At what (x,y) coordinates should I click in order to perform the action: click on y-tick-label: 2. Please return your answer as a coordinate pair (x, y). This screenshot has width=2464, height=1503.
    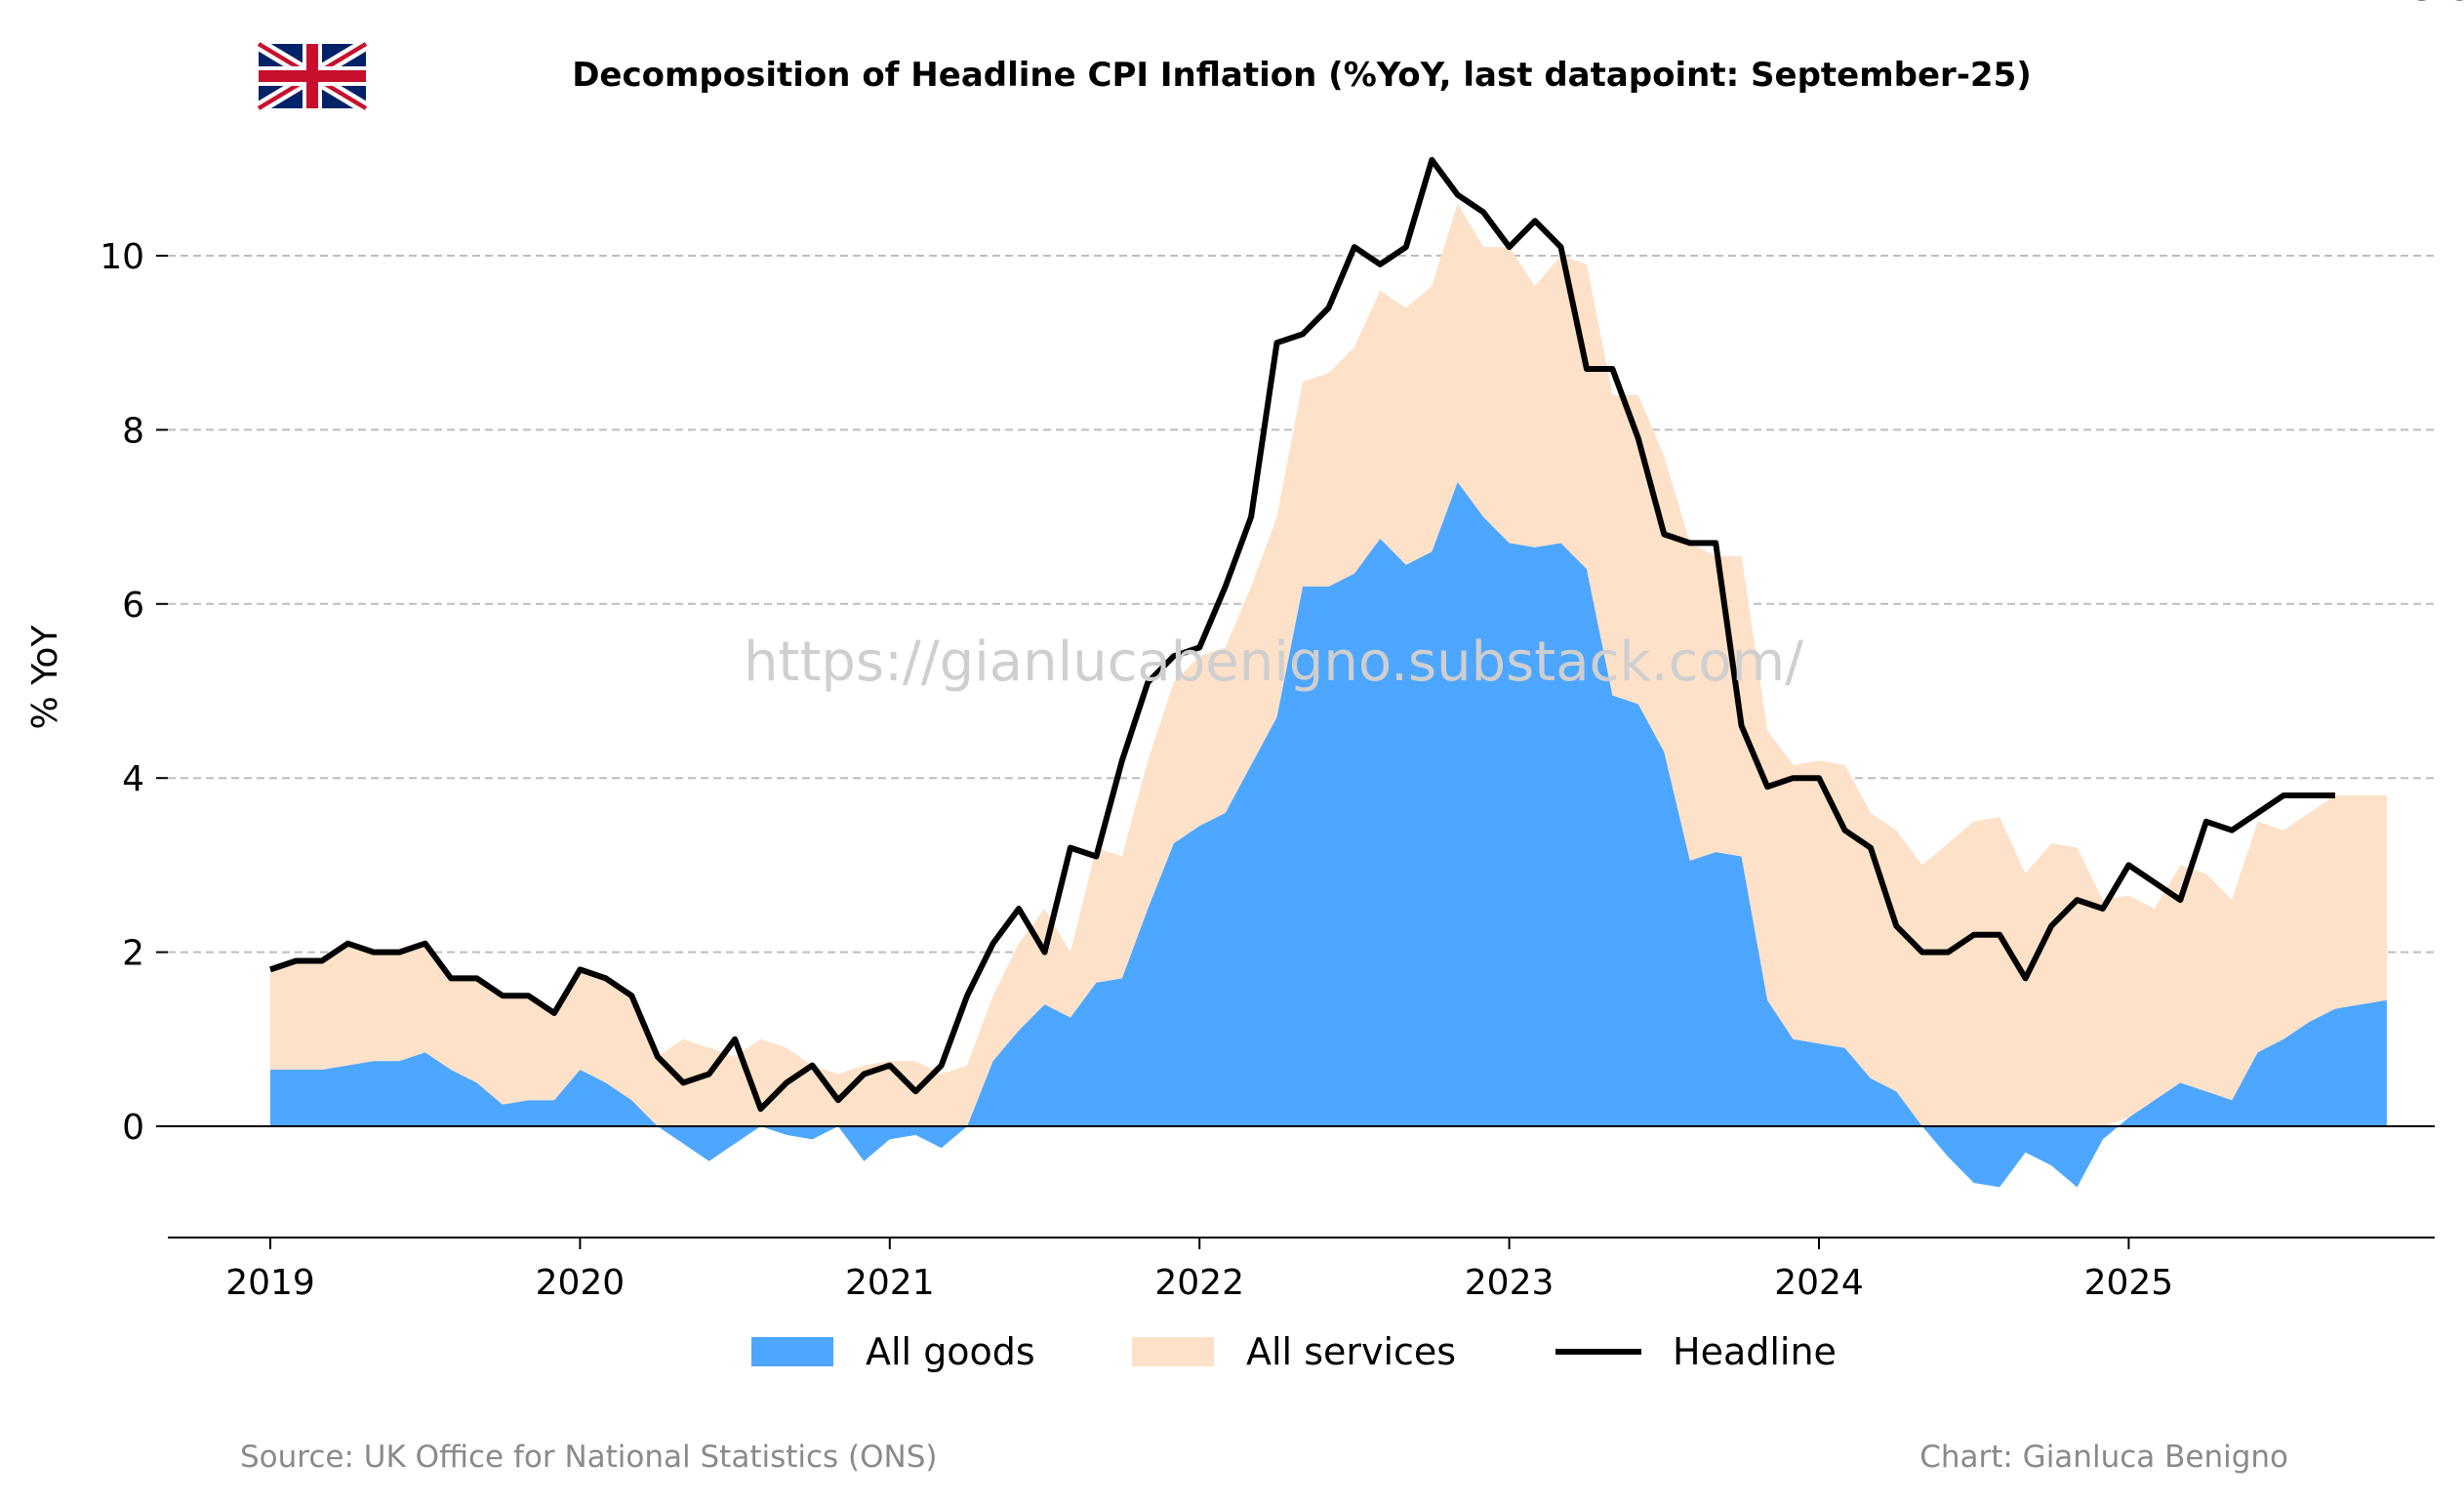
    Looking at the image, I should click on (133, 954).